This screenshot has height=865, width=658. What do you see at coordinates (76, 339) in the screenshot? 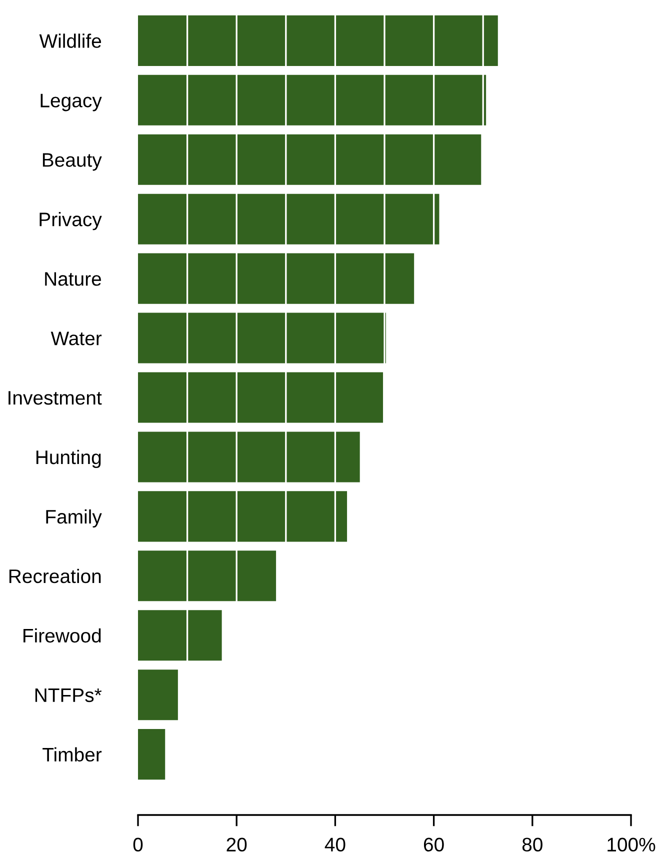
I see `y-tick-label: Water` at bounding box center [76, 339].